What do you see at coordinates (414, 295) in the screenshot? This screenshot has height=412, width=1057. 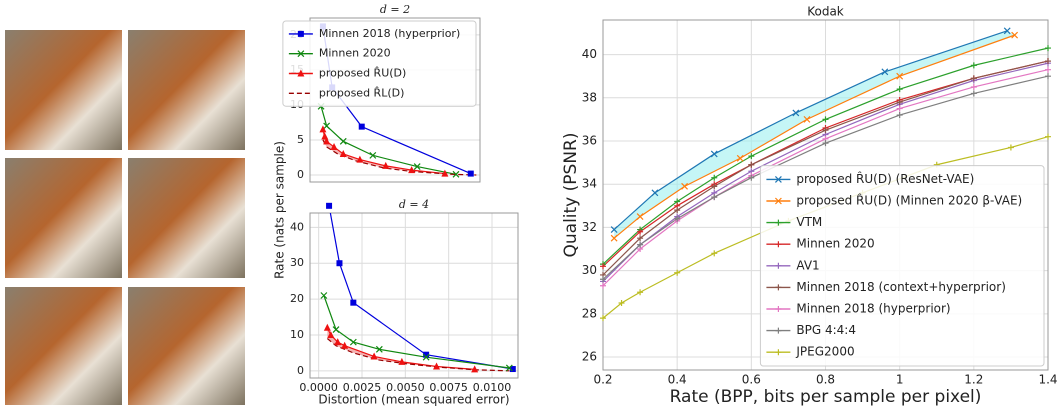 I see `plot-frame` at bounding box center [414, 295].